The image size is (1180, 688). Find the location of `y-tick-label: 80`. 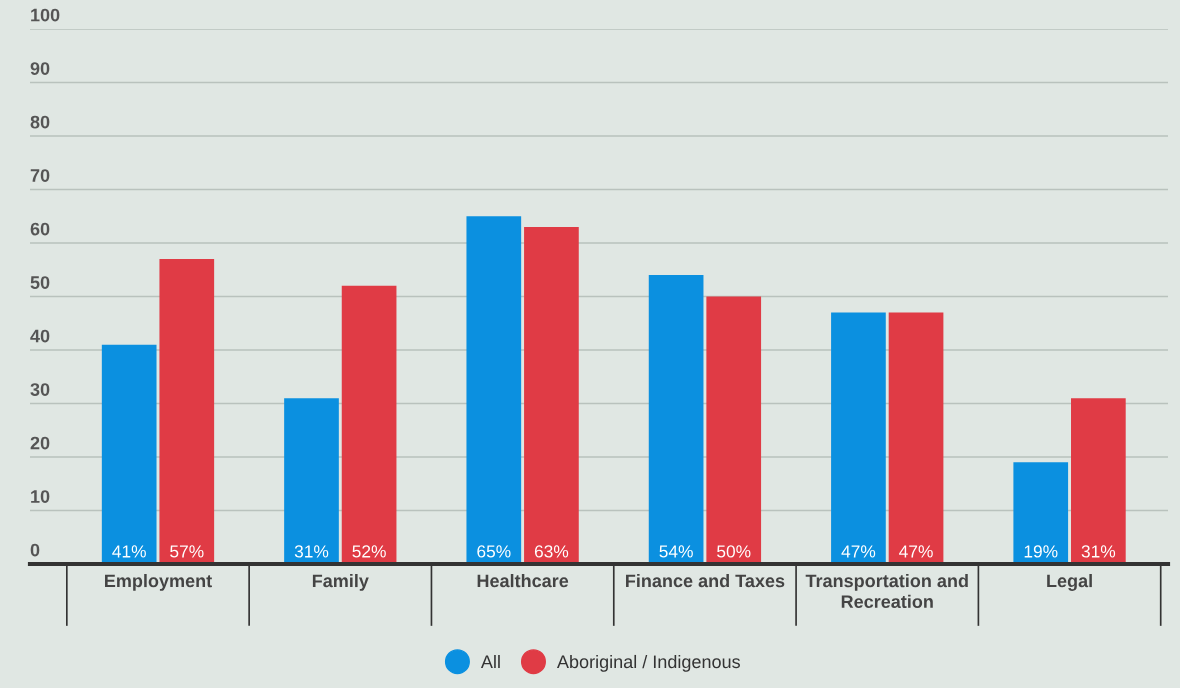

y-tick-label: 80 is located at coordinates (40, 122).